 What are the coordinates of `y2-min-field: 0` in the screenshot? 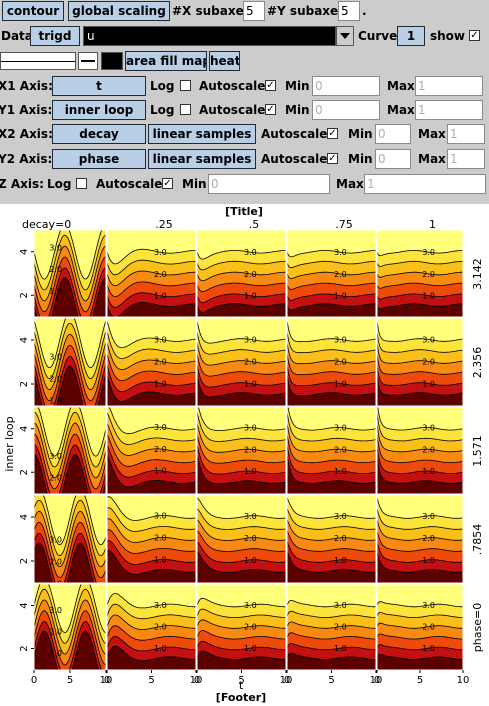 It's located at (393, 159).